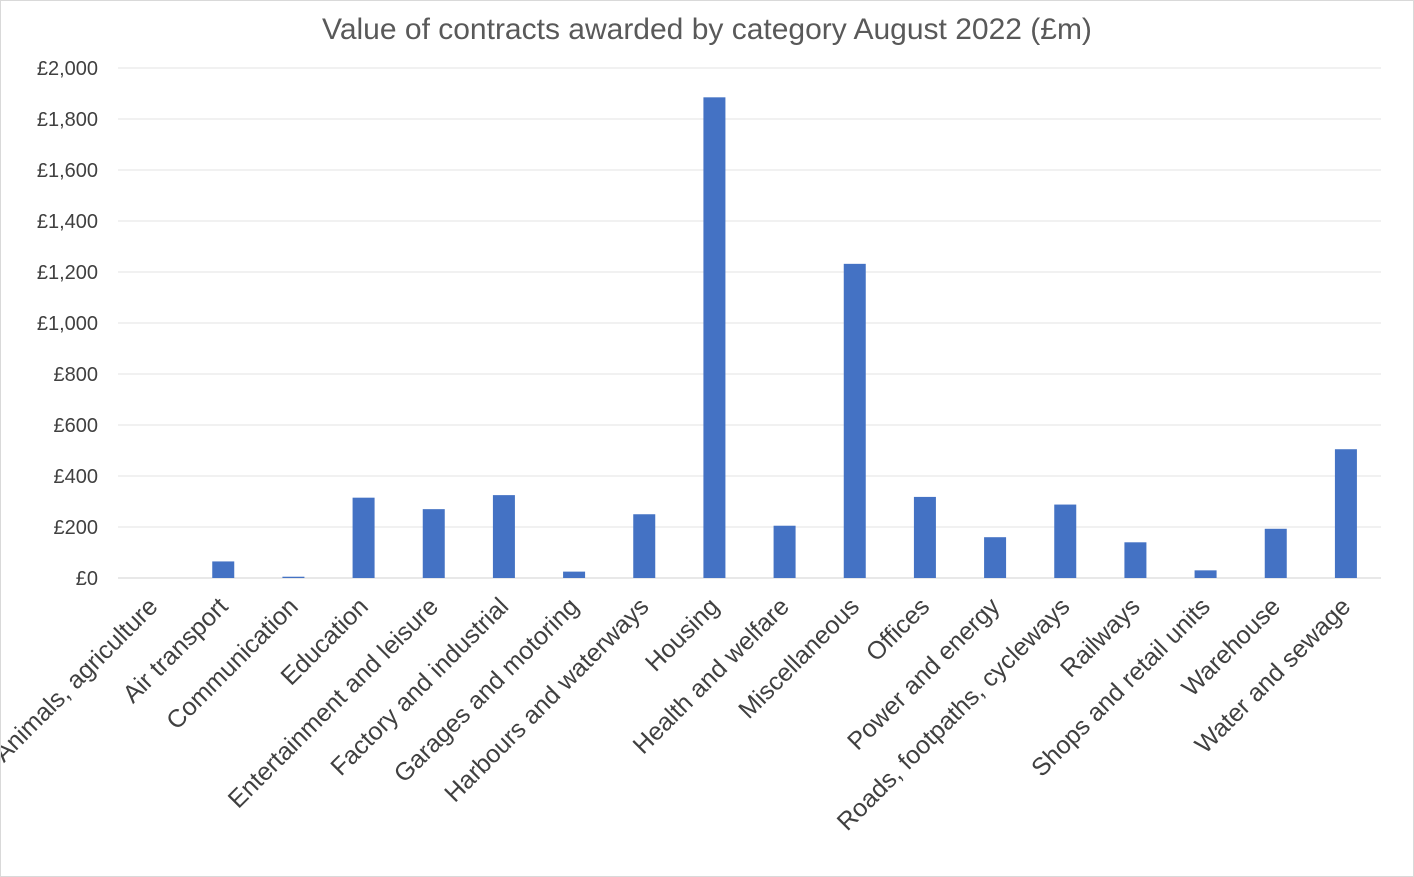  Describe the element at coordinates (87, 579) in the screenshot. I see `y-tick-label: £0` at that location.